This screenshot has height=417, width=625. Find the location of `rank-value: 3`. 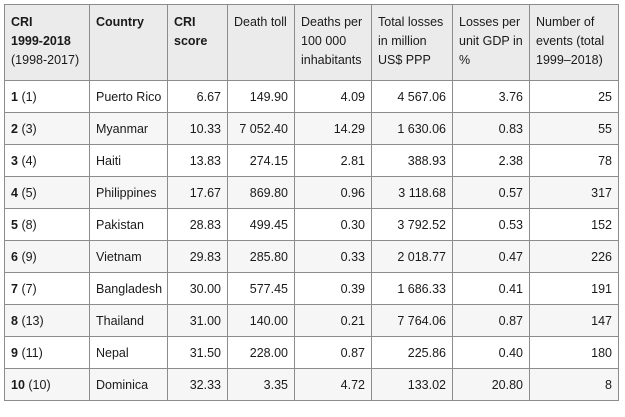

rank-value: 3 is located at coordinates (14, 160).